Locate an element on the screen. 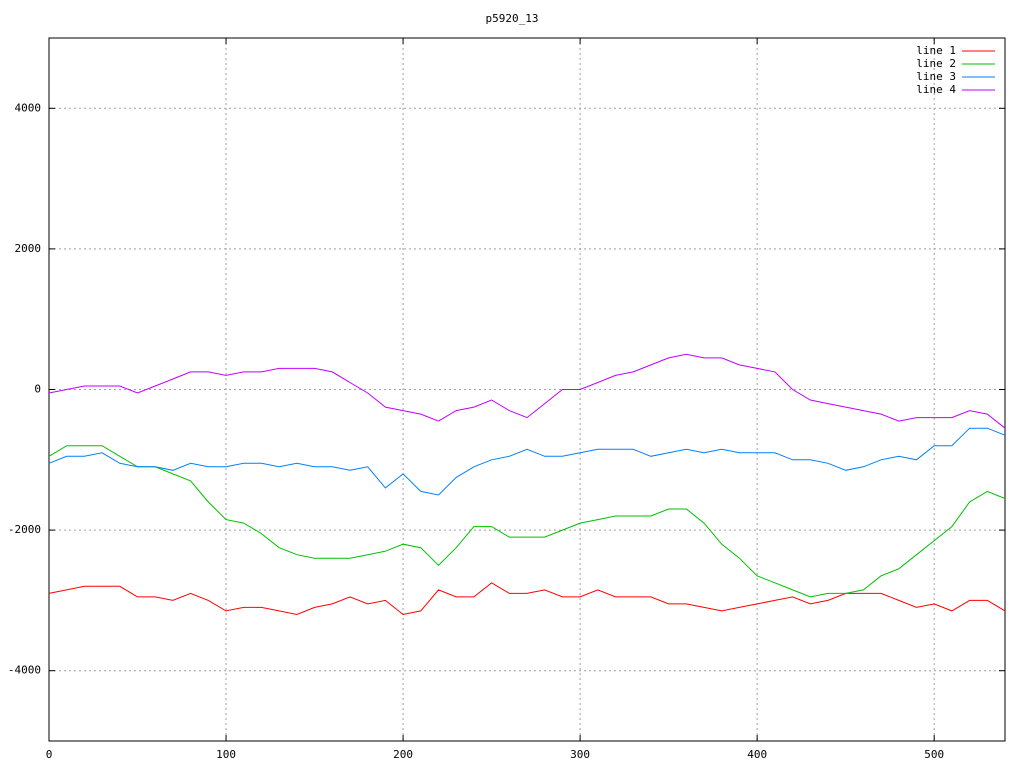  y-tick-label: 2000 is located at coordinates (28, 248).